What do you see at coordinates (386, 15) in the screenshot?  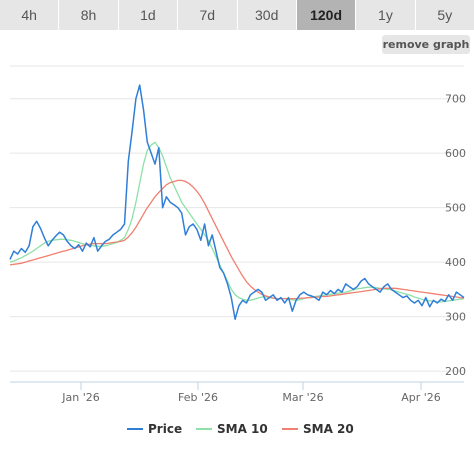 I see `tab-1y: 1y` at bounding box center [386, 15].